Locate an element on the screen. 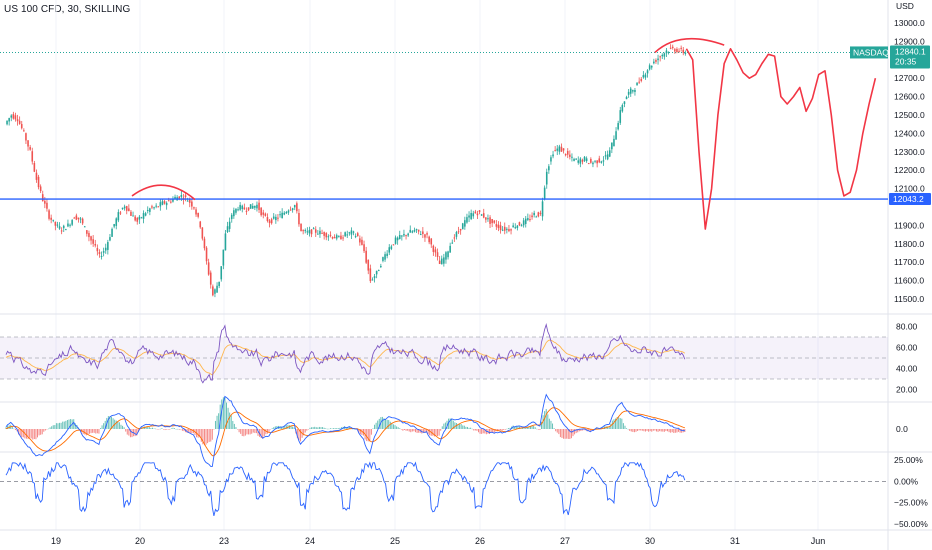 The height and width of the screenshot is (550, 932). macd-line is located at coordinates (345, 430).